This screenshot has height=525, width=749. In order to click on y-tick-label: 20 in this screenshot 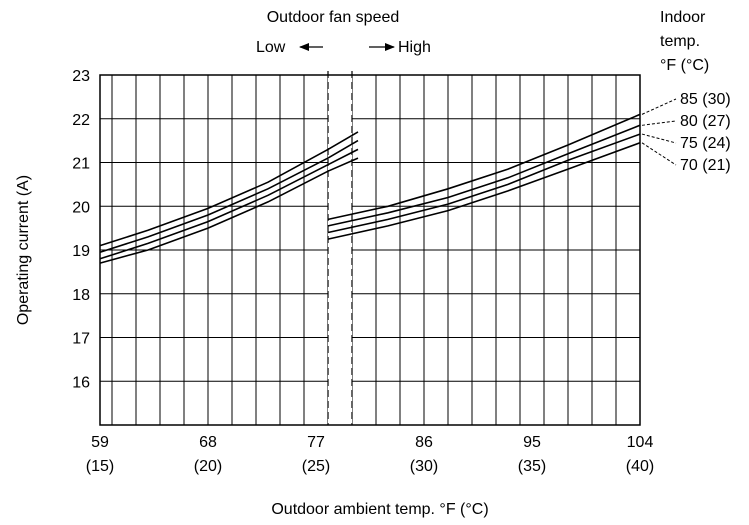, I will do `click(81, 207)`.